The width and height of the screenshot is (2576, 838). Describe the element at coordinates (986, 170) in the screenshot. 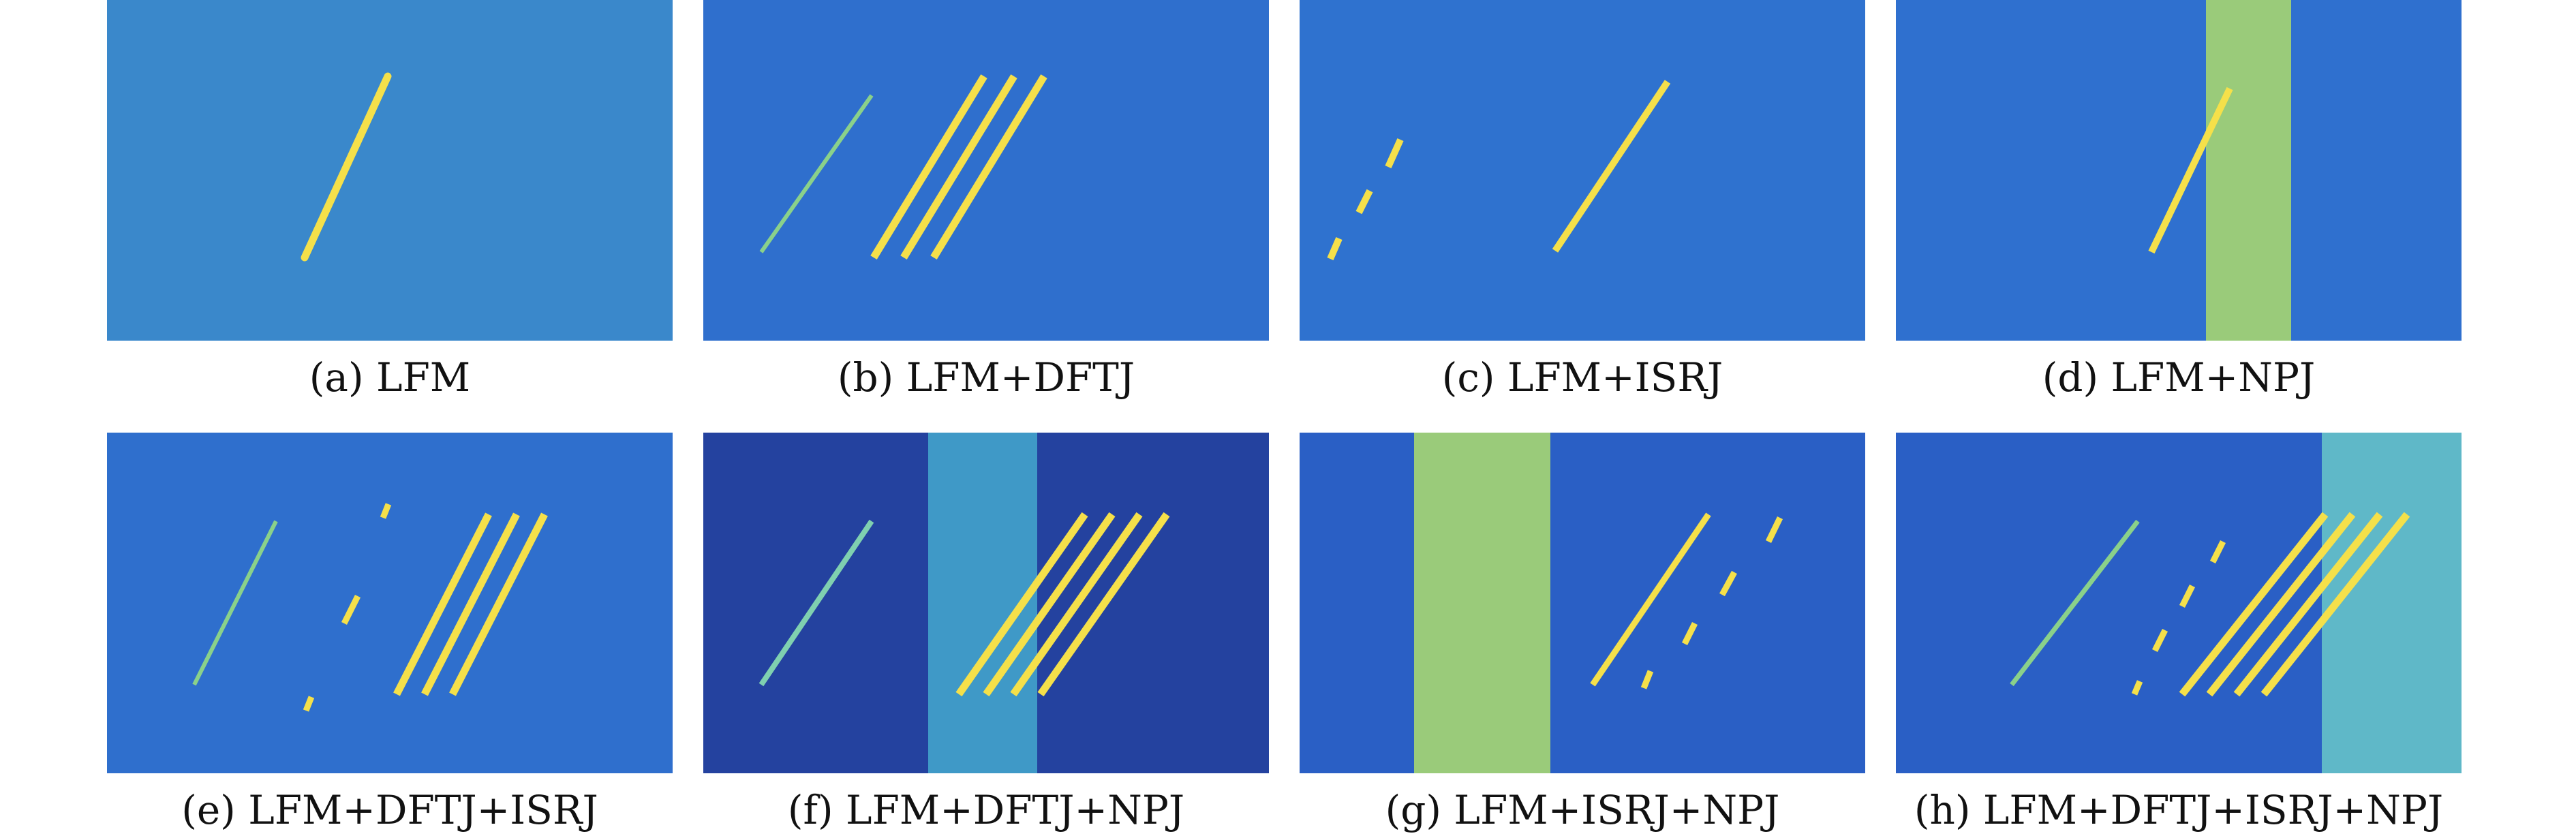

I see `spectrogram-lfm-dftj` at that location.